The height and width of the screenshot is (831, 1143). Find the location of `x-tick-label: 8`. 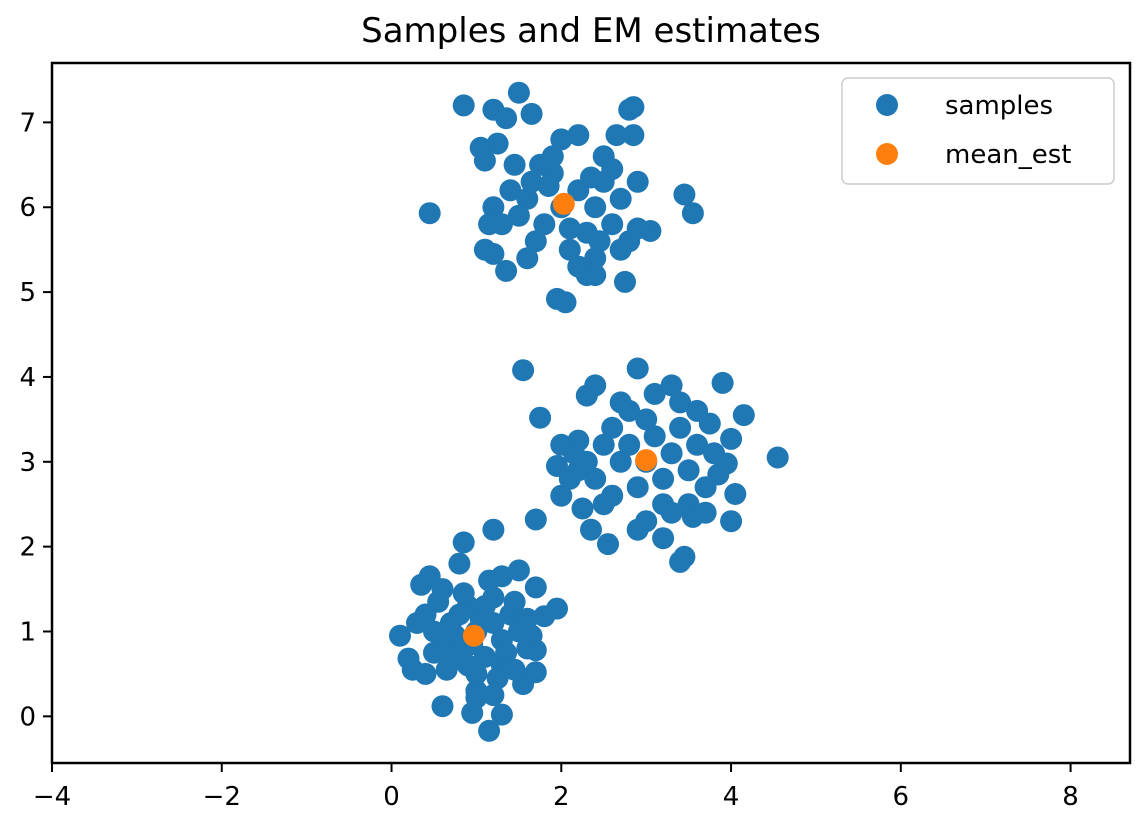

x-tick-label: 8 is located at coordinates (1070, 797).